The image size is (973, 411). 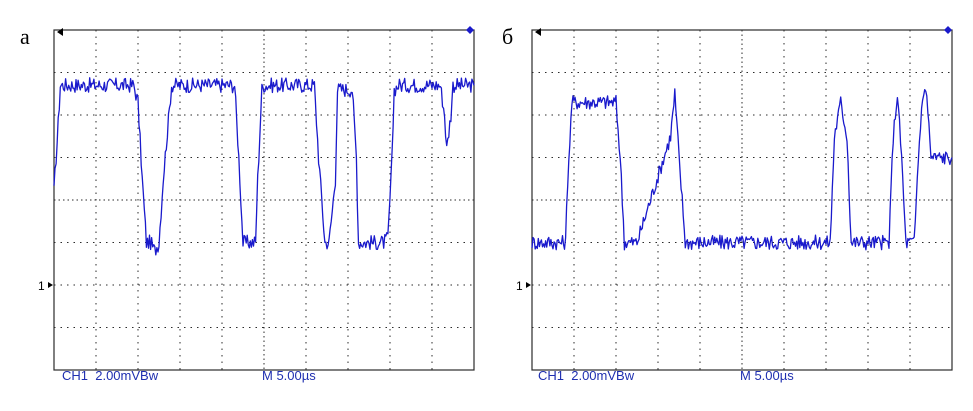 What do you see at coordinates (508, 36) in the screenshot?
I see `panel-label: б` at bounding box center [508, 36].